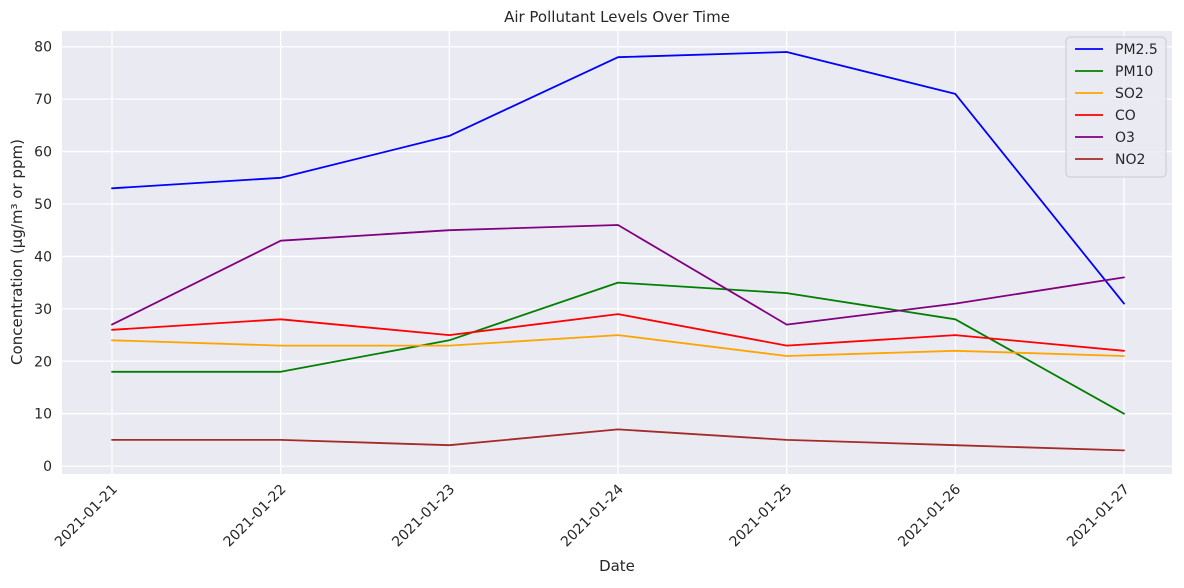 Image resolution: width=1184 pixels, height=588 pixels. Describe the element at coordinates (43, 362) in the screenshot. I see `y-tick-label: 20` at that location.